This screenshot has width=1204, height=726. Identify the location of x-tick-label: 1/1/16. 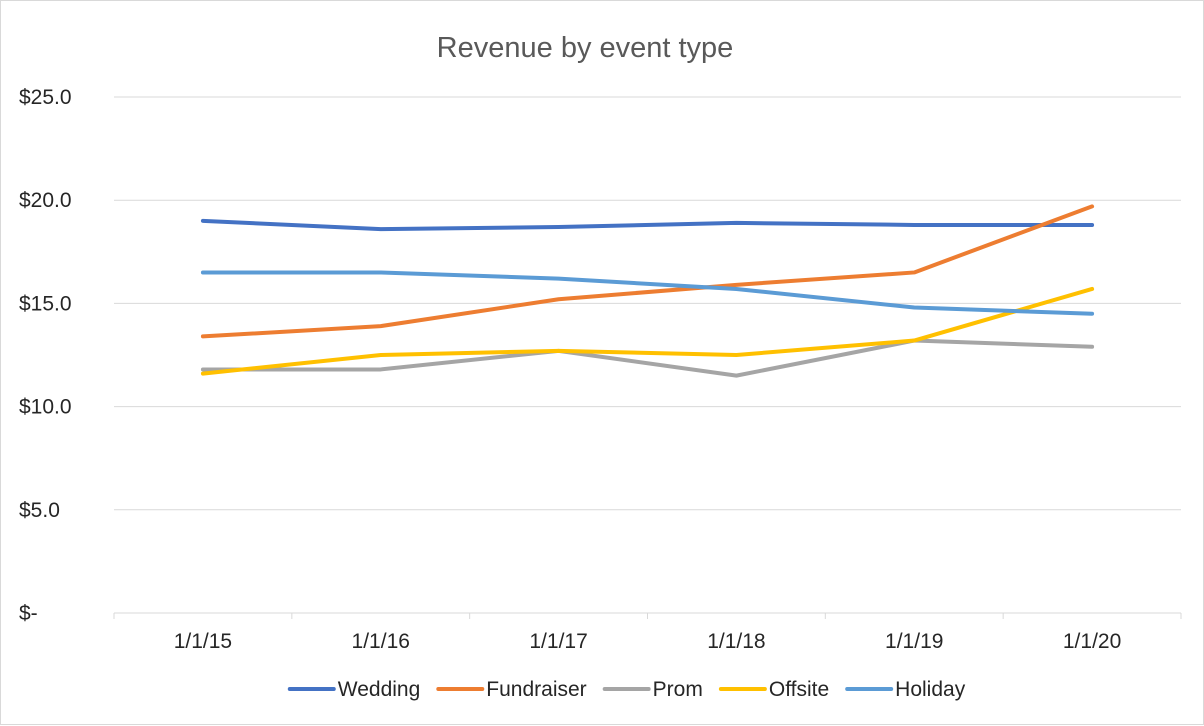
(381, 641).